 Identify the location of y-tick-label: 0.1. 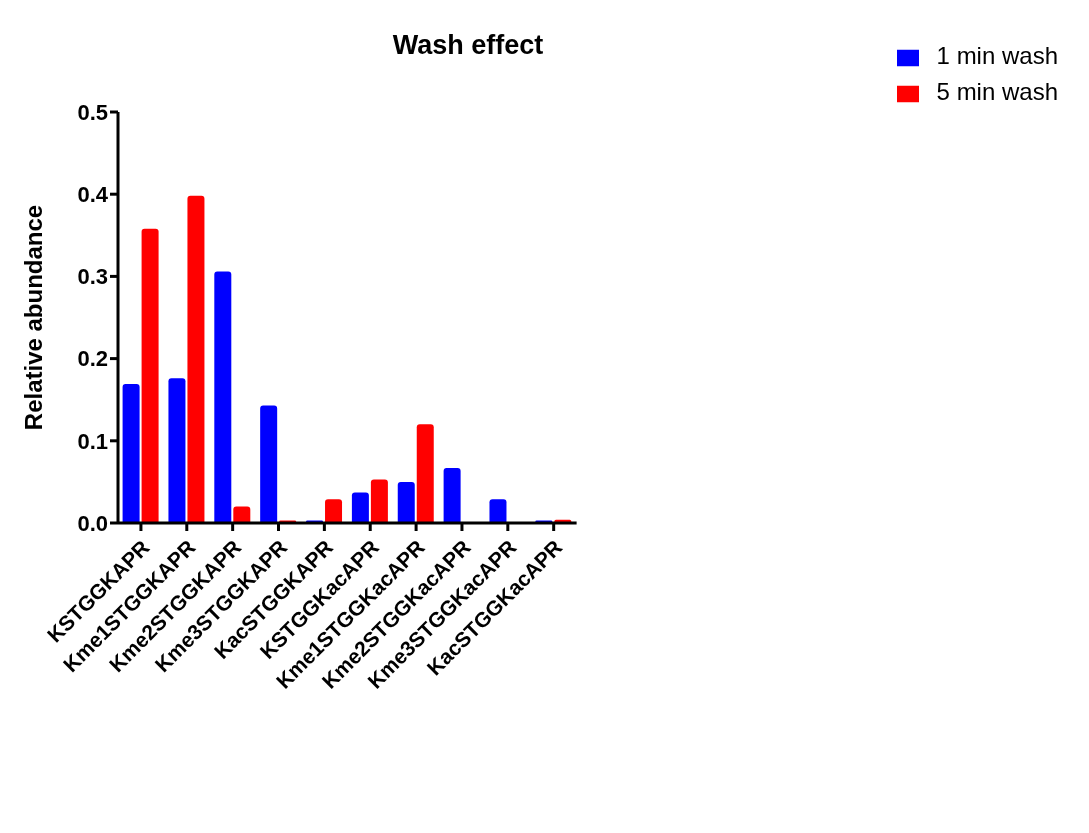
(92, 441).